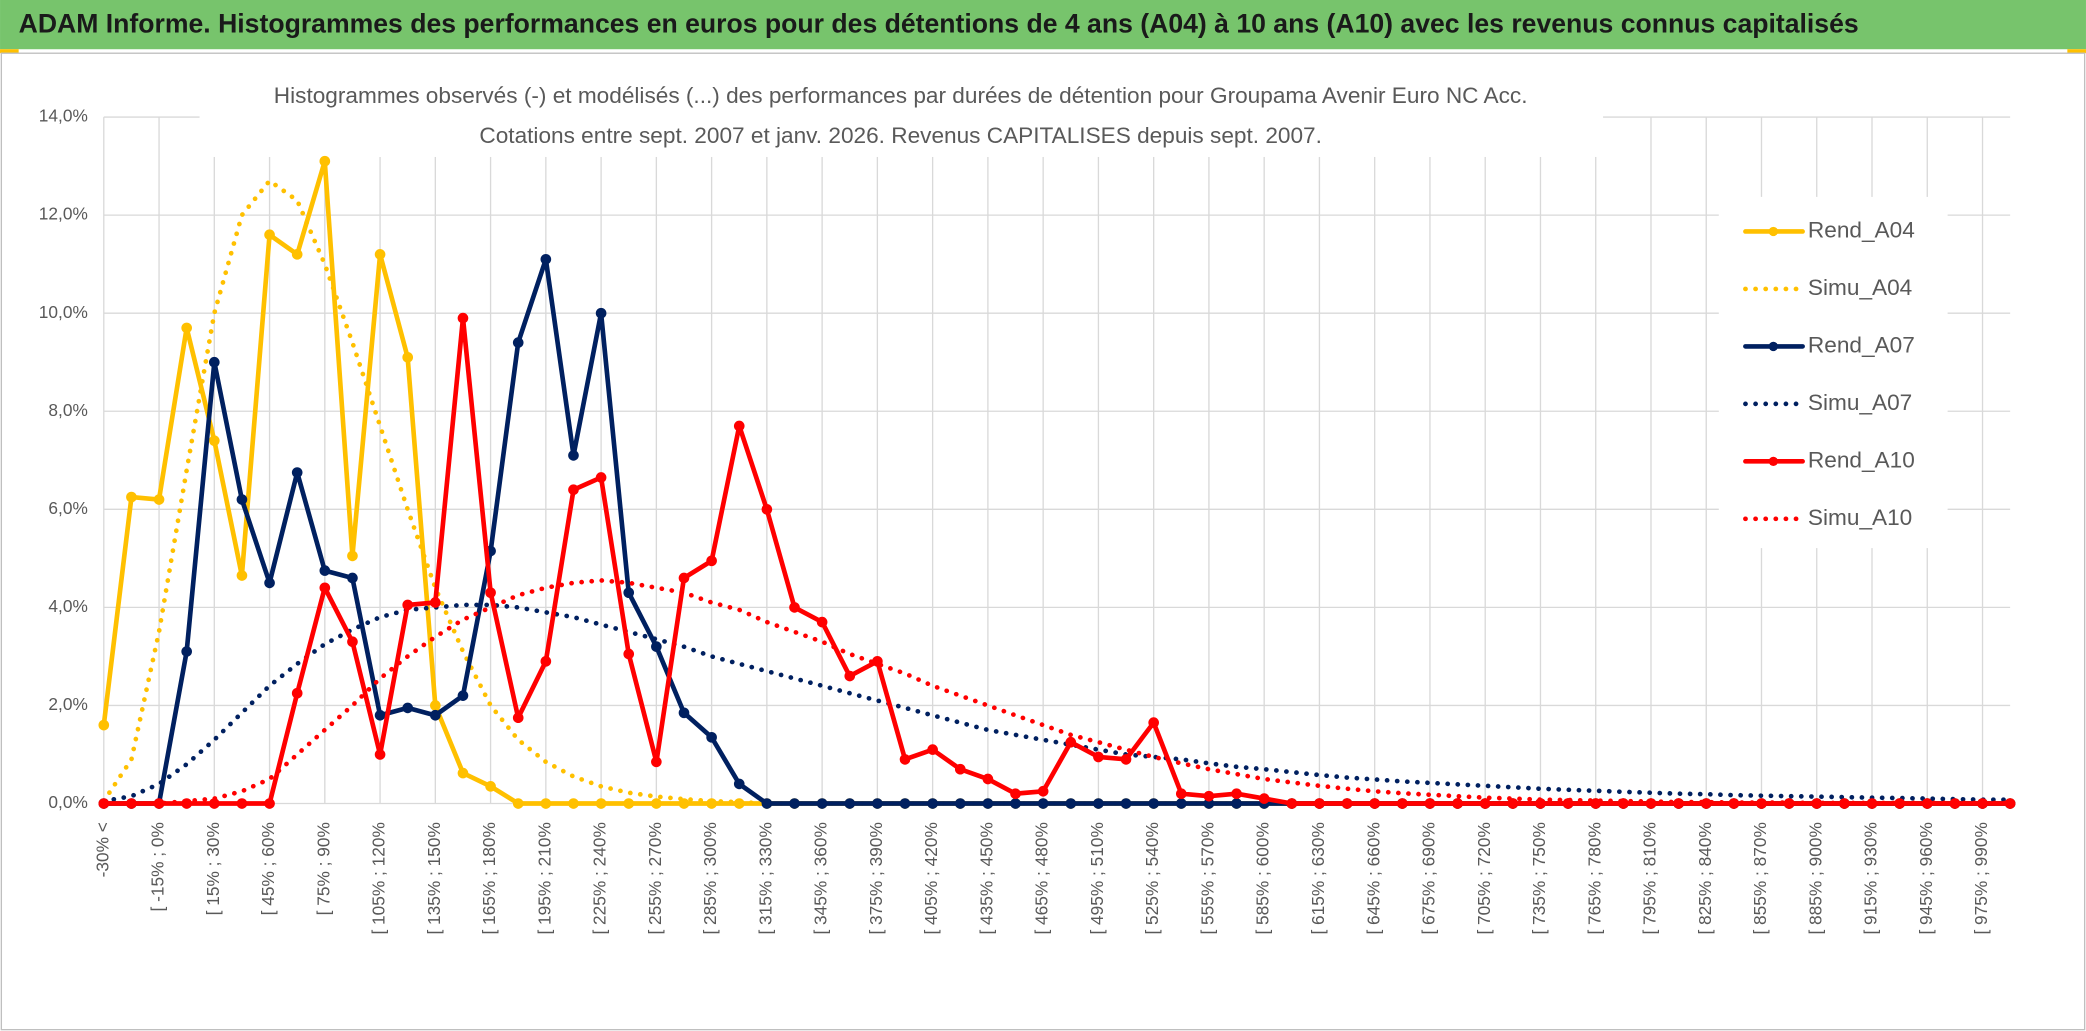 The height and width of the screenshot is (1031, 2086). What do you see at coordinates (1860, 517) in the screenshot?
I see `legend-label: Simu_A10` at bounding box center [1860, 517].